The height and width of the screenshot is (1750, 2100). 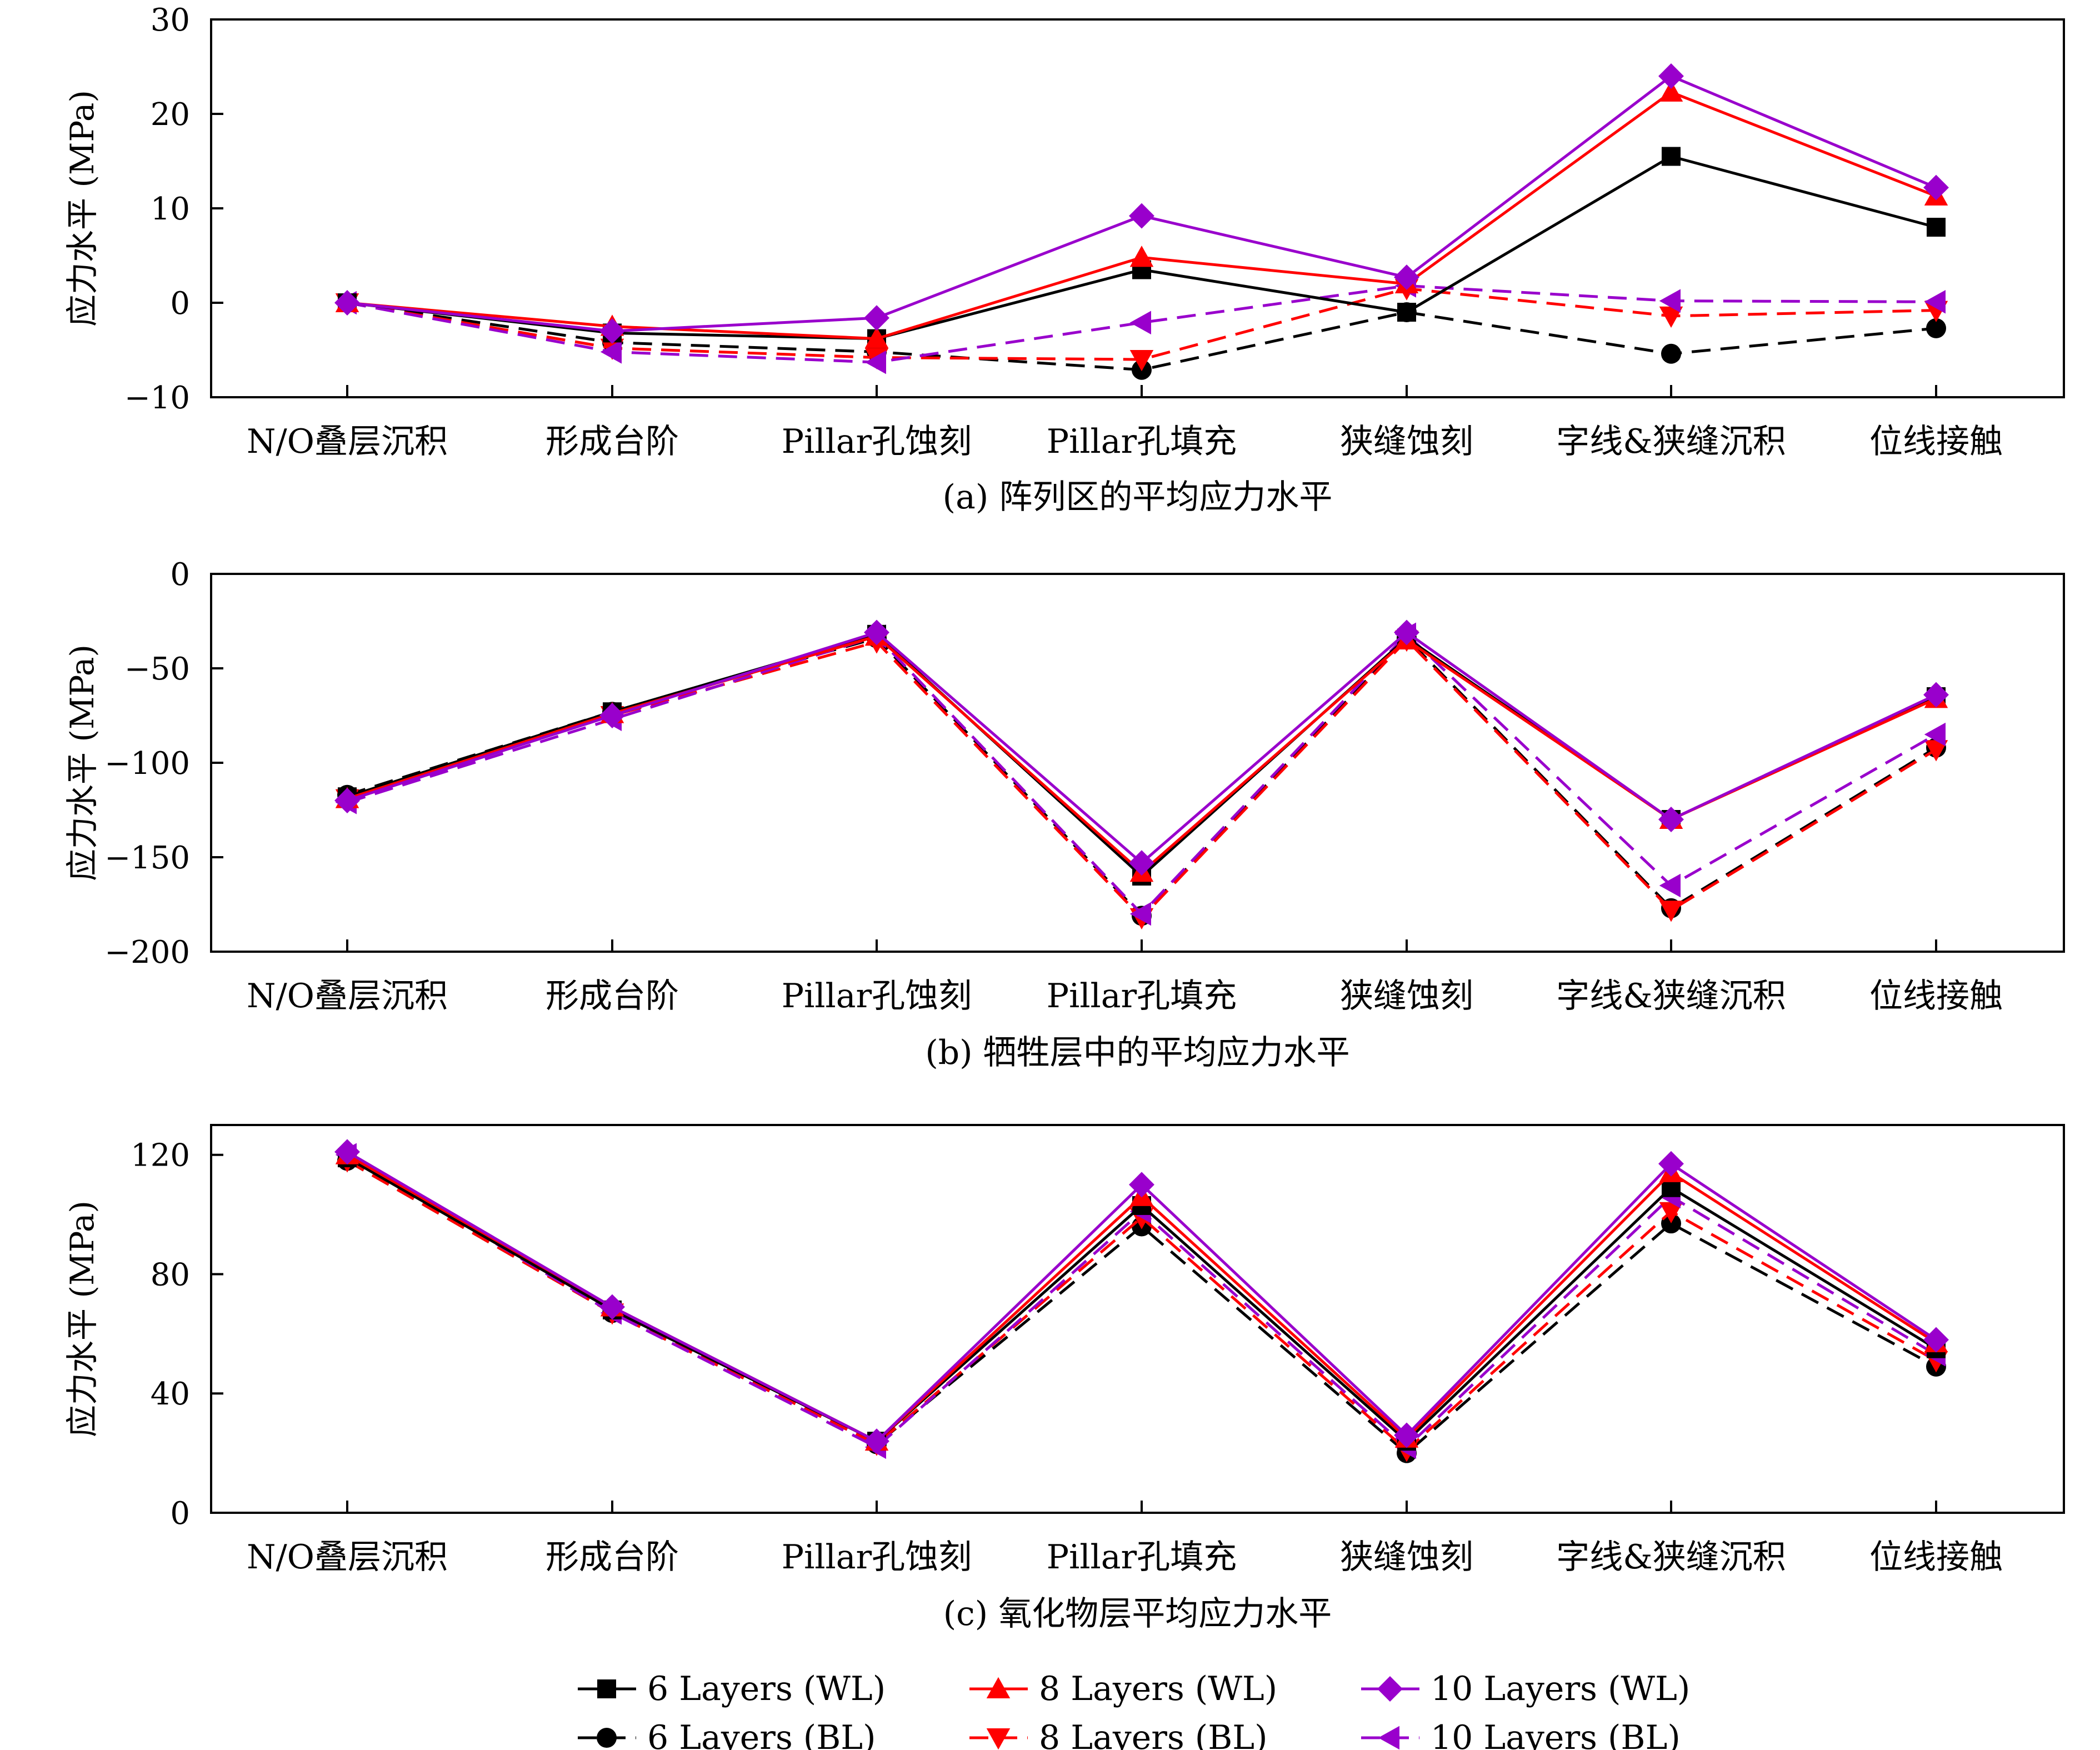 I want to click on y-tick-label: 40, so click(x=171, y=1394).